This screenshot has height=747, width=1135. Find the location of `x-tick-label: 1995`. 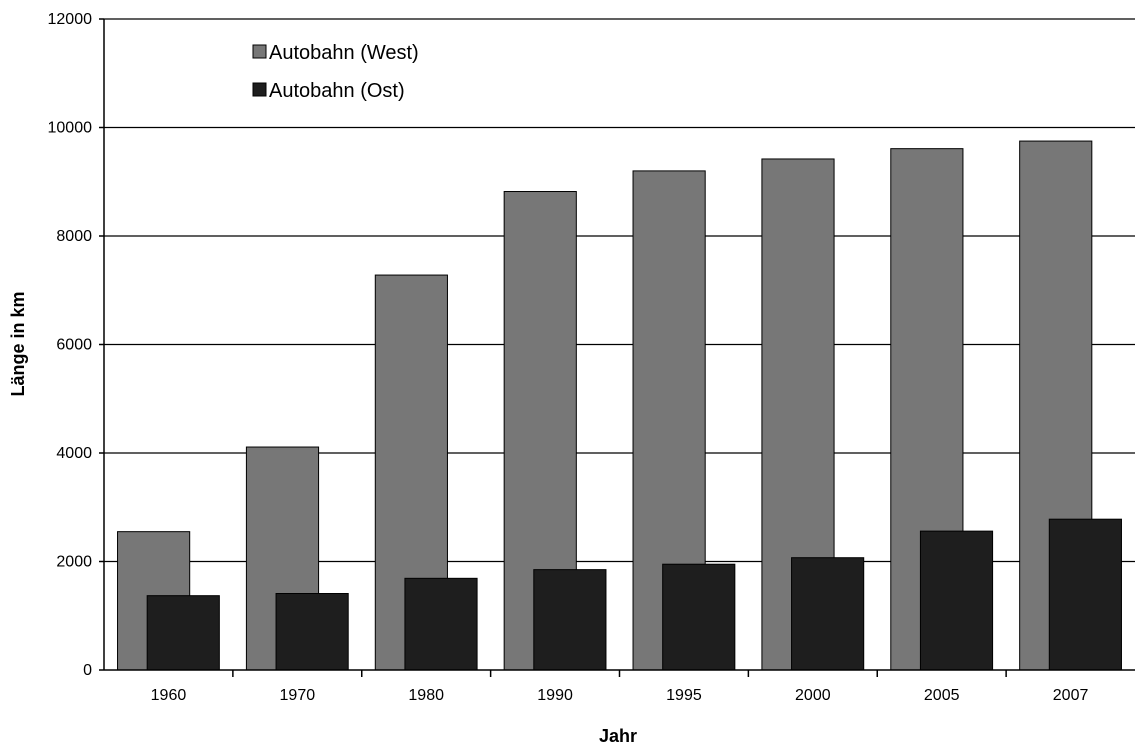

x-tick-label: 1995 is located at coordinates (684, 695).